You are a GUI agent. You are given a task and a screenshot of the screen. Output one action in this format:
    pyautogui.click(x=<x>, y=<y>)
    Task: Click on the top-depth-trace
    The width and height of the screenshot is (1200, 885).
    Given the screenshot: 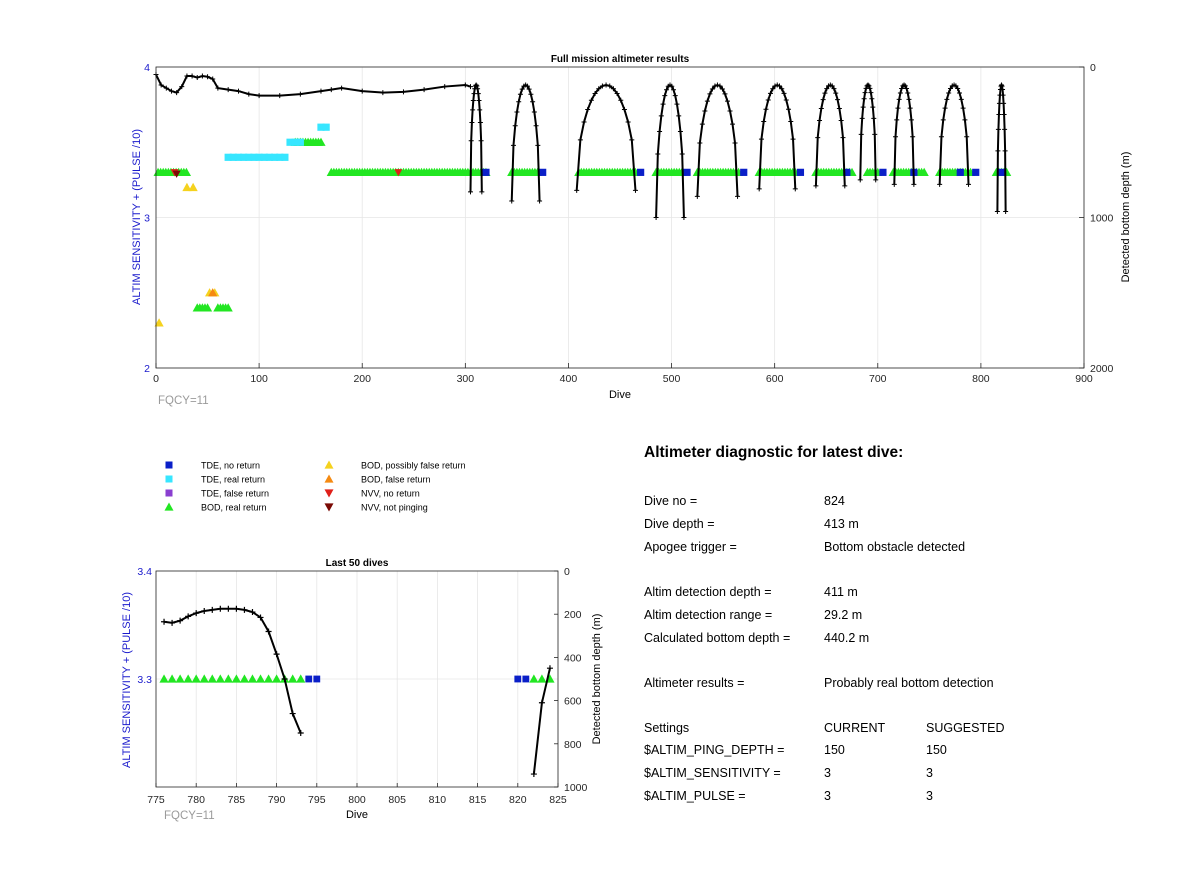 What is the action you would take?
    pyautogui.click(x=313, y=85)
    